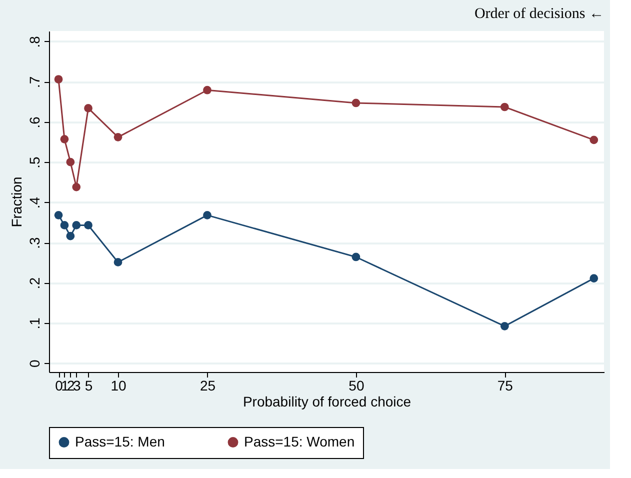 This screenshot has height=478, width=631. What do you see at coordinates (505, 386) in the screenshot?
I see `x-tick-label: 75` at bounding box center [505, 386].